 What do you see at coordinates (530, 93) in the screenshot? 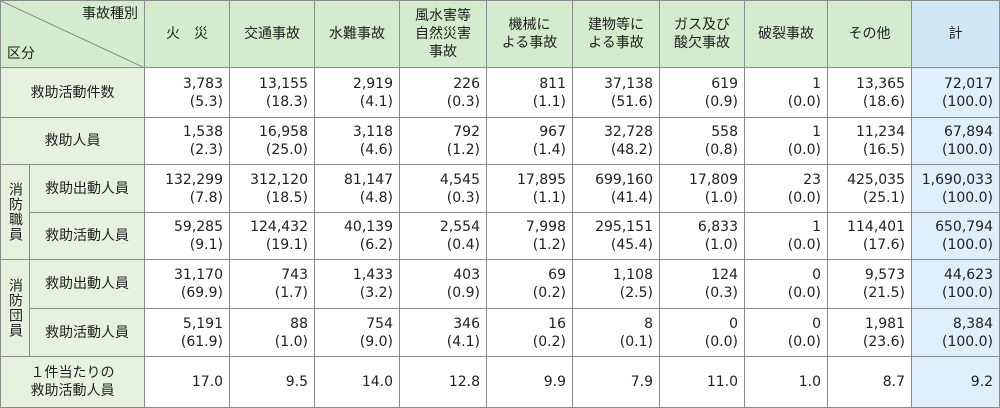
I see `data-cell: 811 (1.1)` at bounding box center [530, 93].